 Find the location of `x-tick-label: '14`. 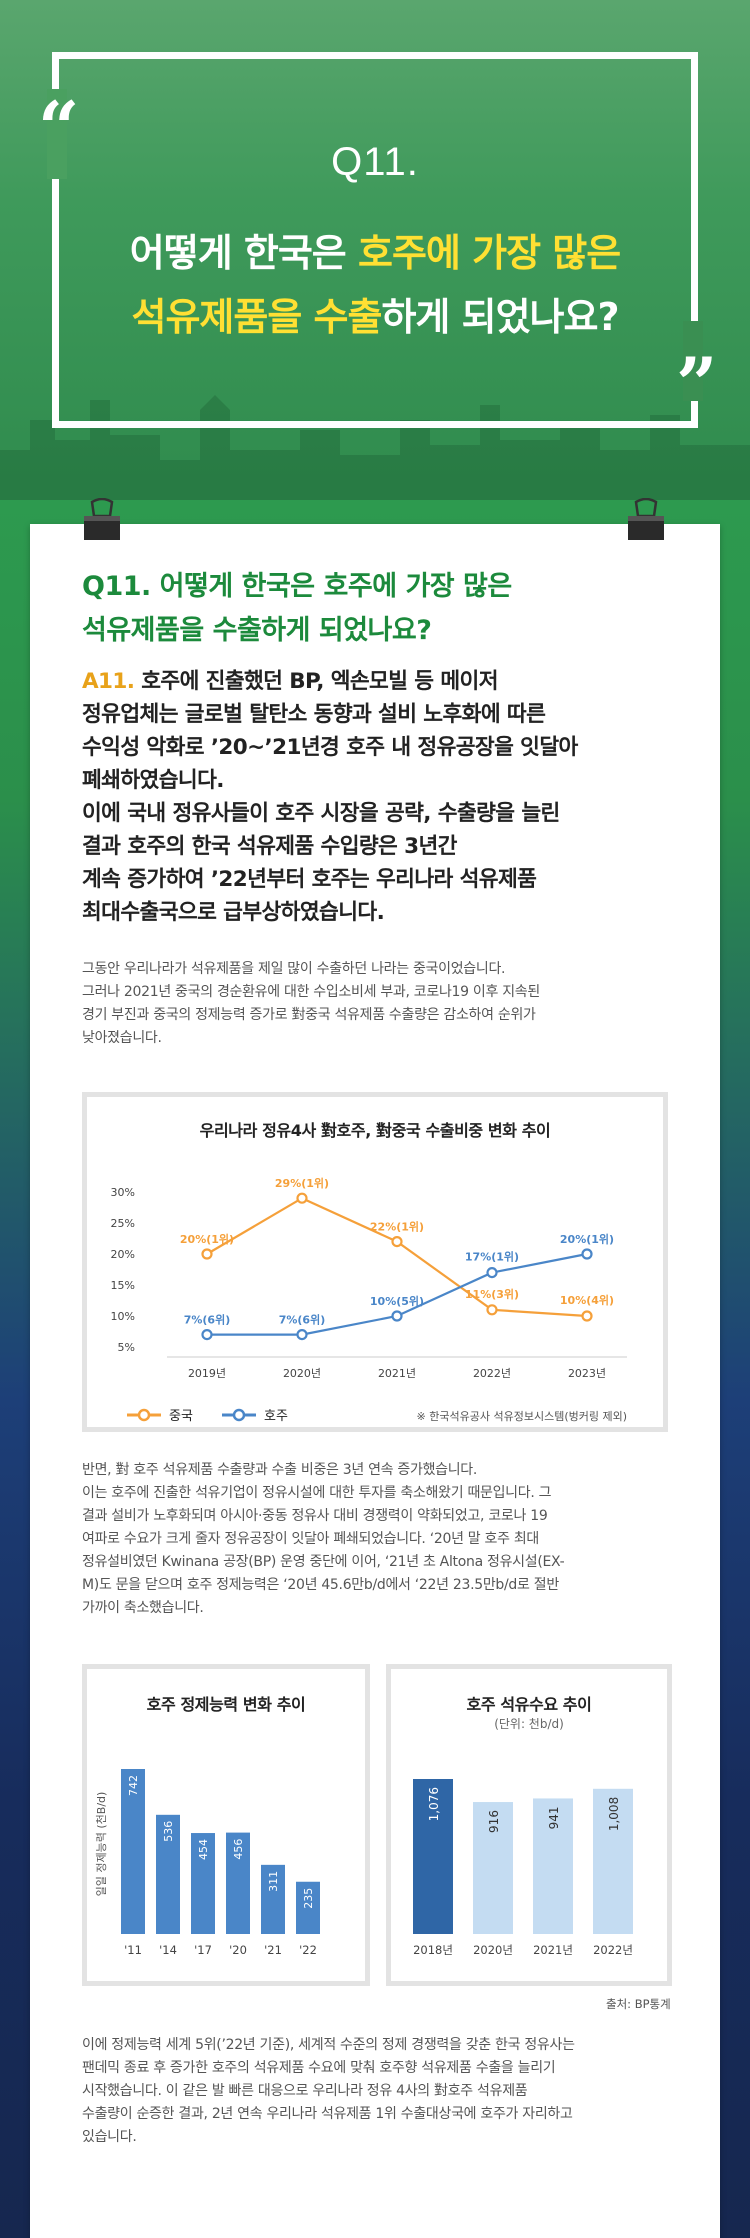

x-tick-label: '14 is located at coordinates (168, 1950).